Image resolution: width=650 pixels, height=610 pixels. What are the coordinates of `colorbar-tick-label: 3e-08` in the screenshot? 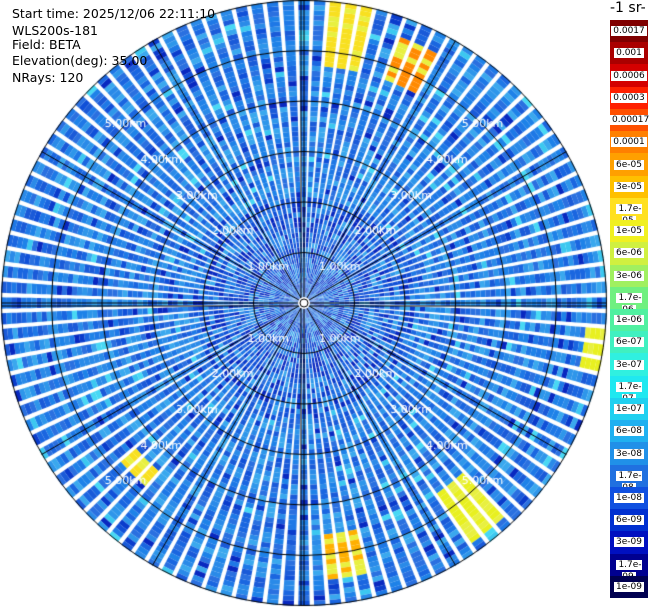 It's located at (629, 453).